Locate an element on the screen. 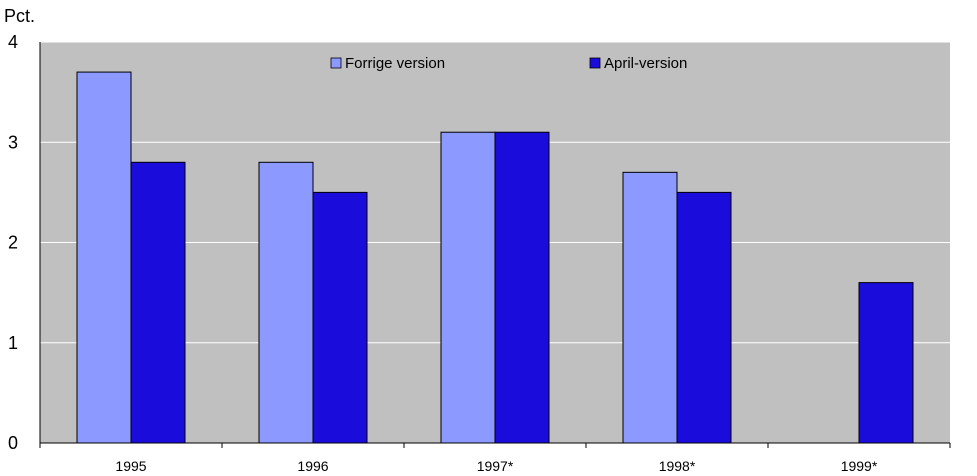 The height and width of the screenshot is (476, 977). y-axis-label: Pct. is located at coordinates (19, 16).